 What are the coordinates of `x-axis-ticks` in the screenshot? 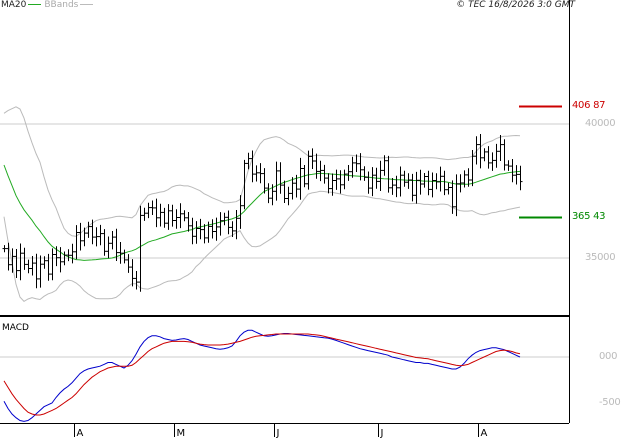 It's located at (276, 430).